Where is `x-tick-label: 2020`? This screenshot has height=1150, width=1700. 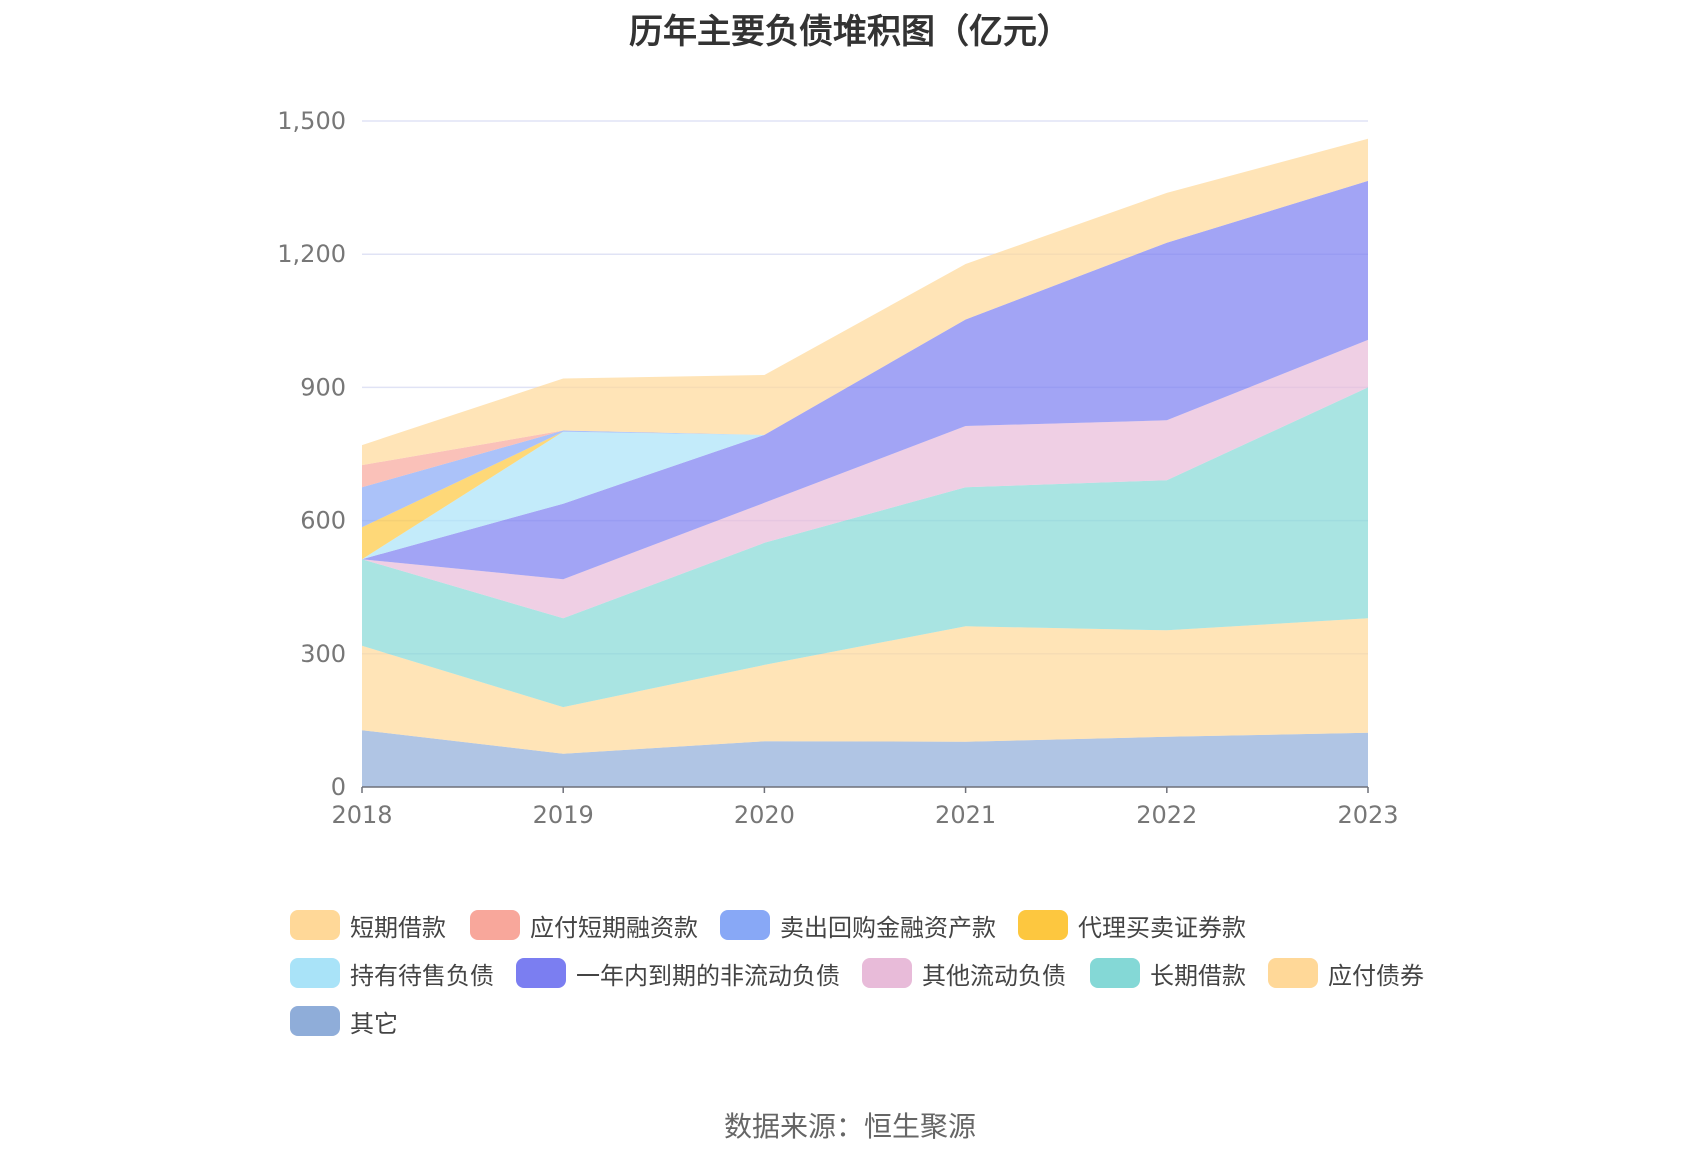 x-tick-label: 2020 is located at coordinates (764, 815).